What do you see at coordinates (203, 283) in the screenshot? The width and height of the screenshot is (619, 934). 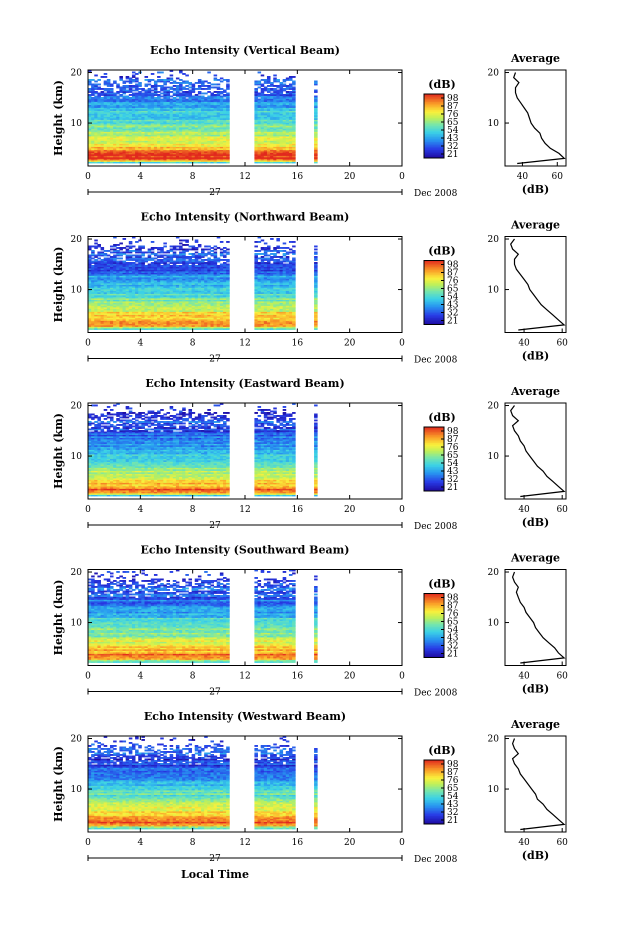 I see `heatmap-cells` at bounding box center [203, 283].